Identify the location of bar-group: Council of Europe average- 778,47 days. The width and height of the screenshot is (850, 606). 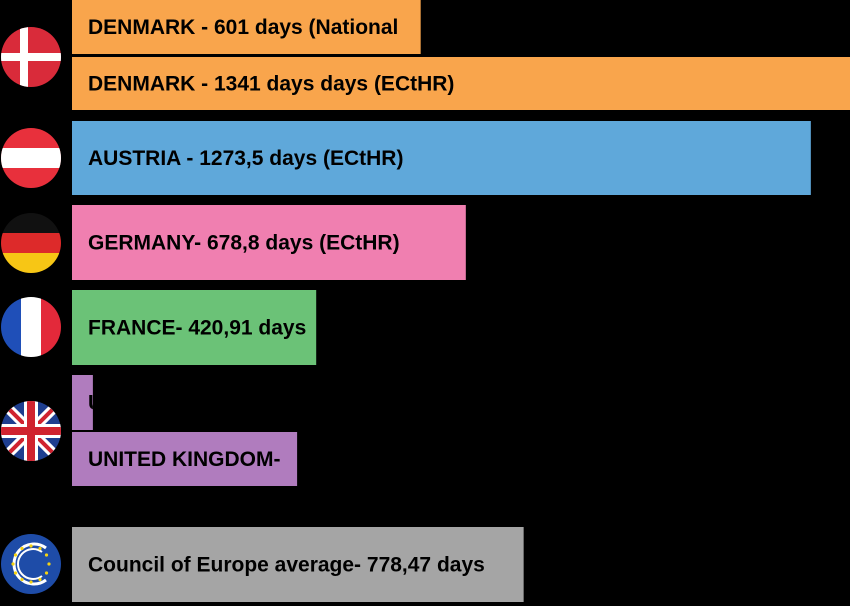
(298, 564).